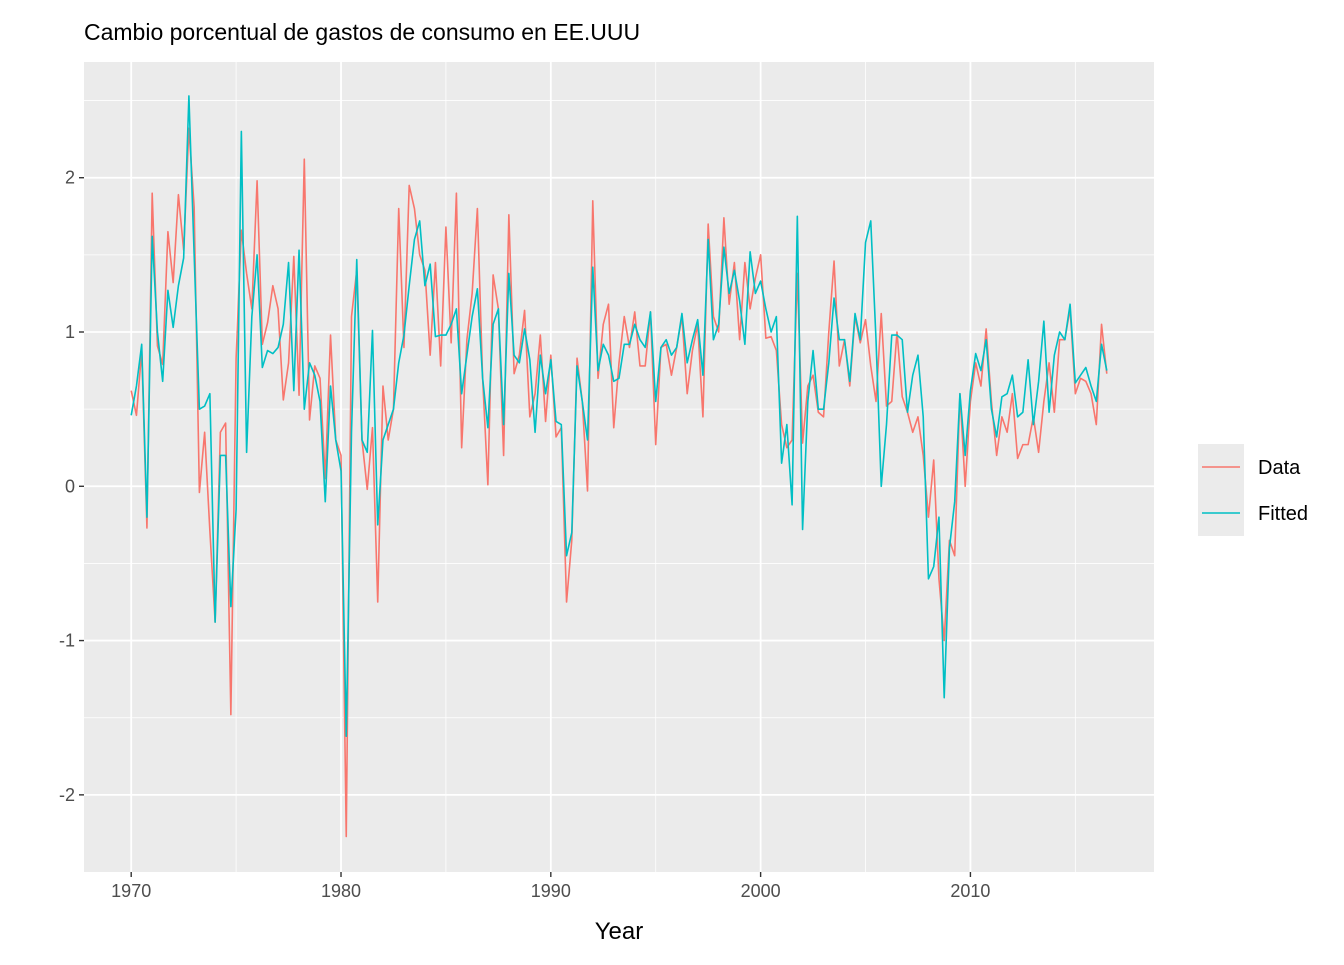 The height and width of the screenshot is (965, 1344). What do you see at coordinates (70, 178) in the screenshot?
I see `y-tick-label: 2` at bounding box center [70, 178].